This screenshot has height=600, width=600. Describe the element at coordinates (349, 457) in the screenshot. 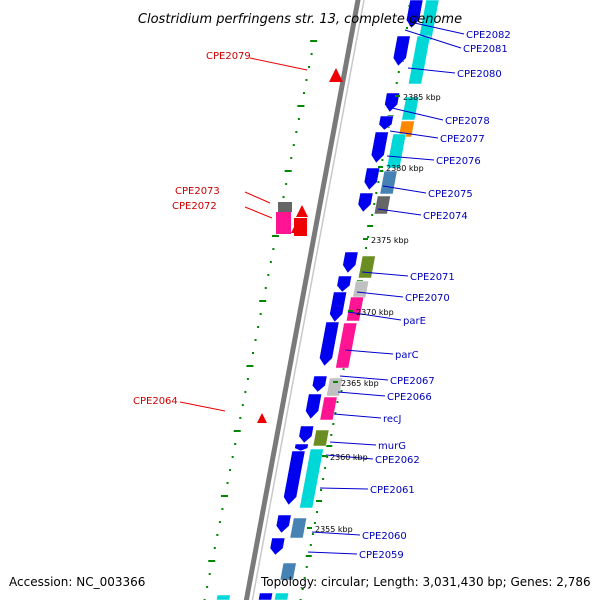

I see `position-label: 2360 kbp` at that location.